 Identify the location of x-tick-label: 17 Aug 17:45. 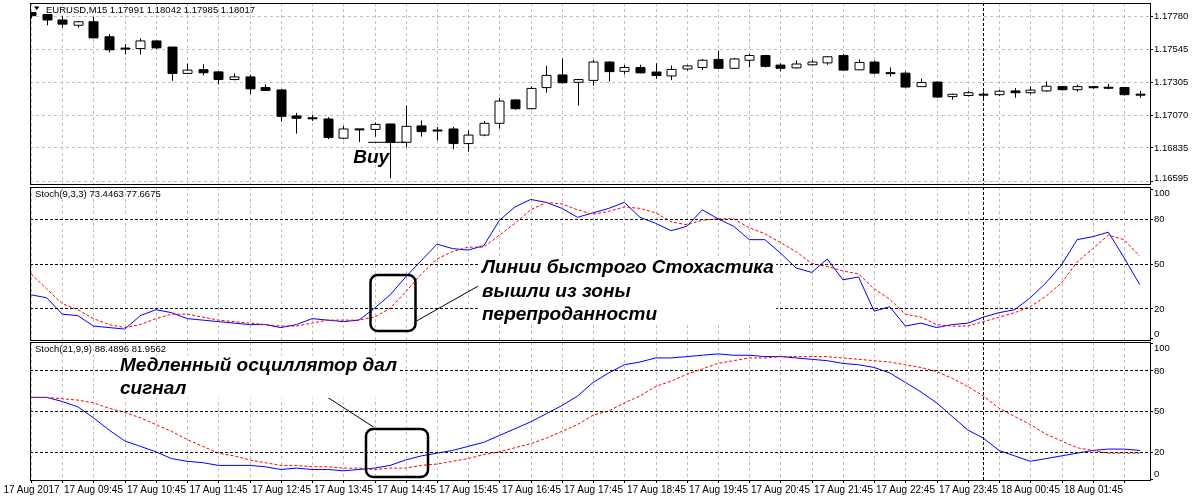
(594, 489).